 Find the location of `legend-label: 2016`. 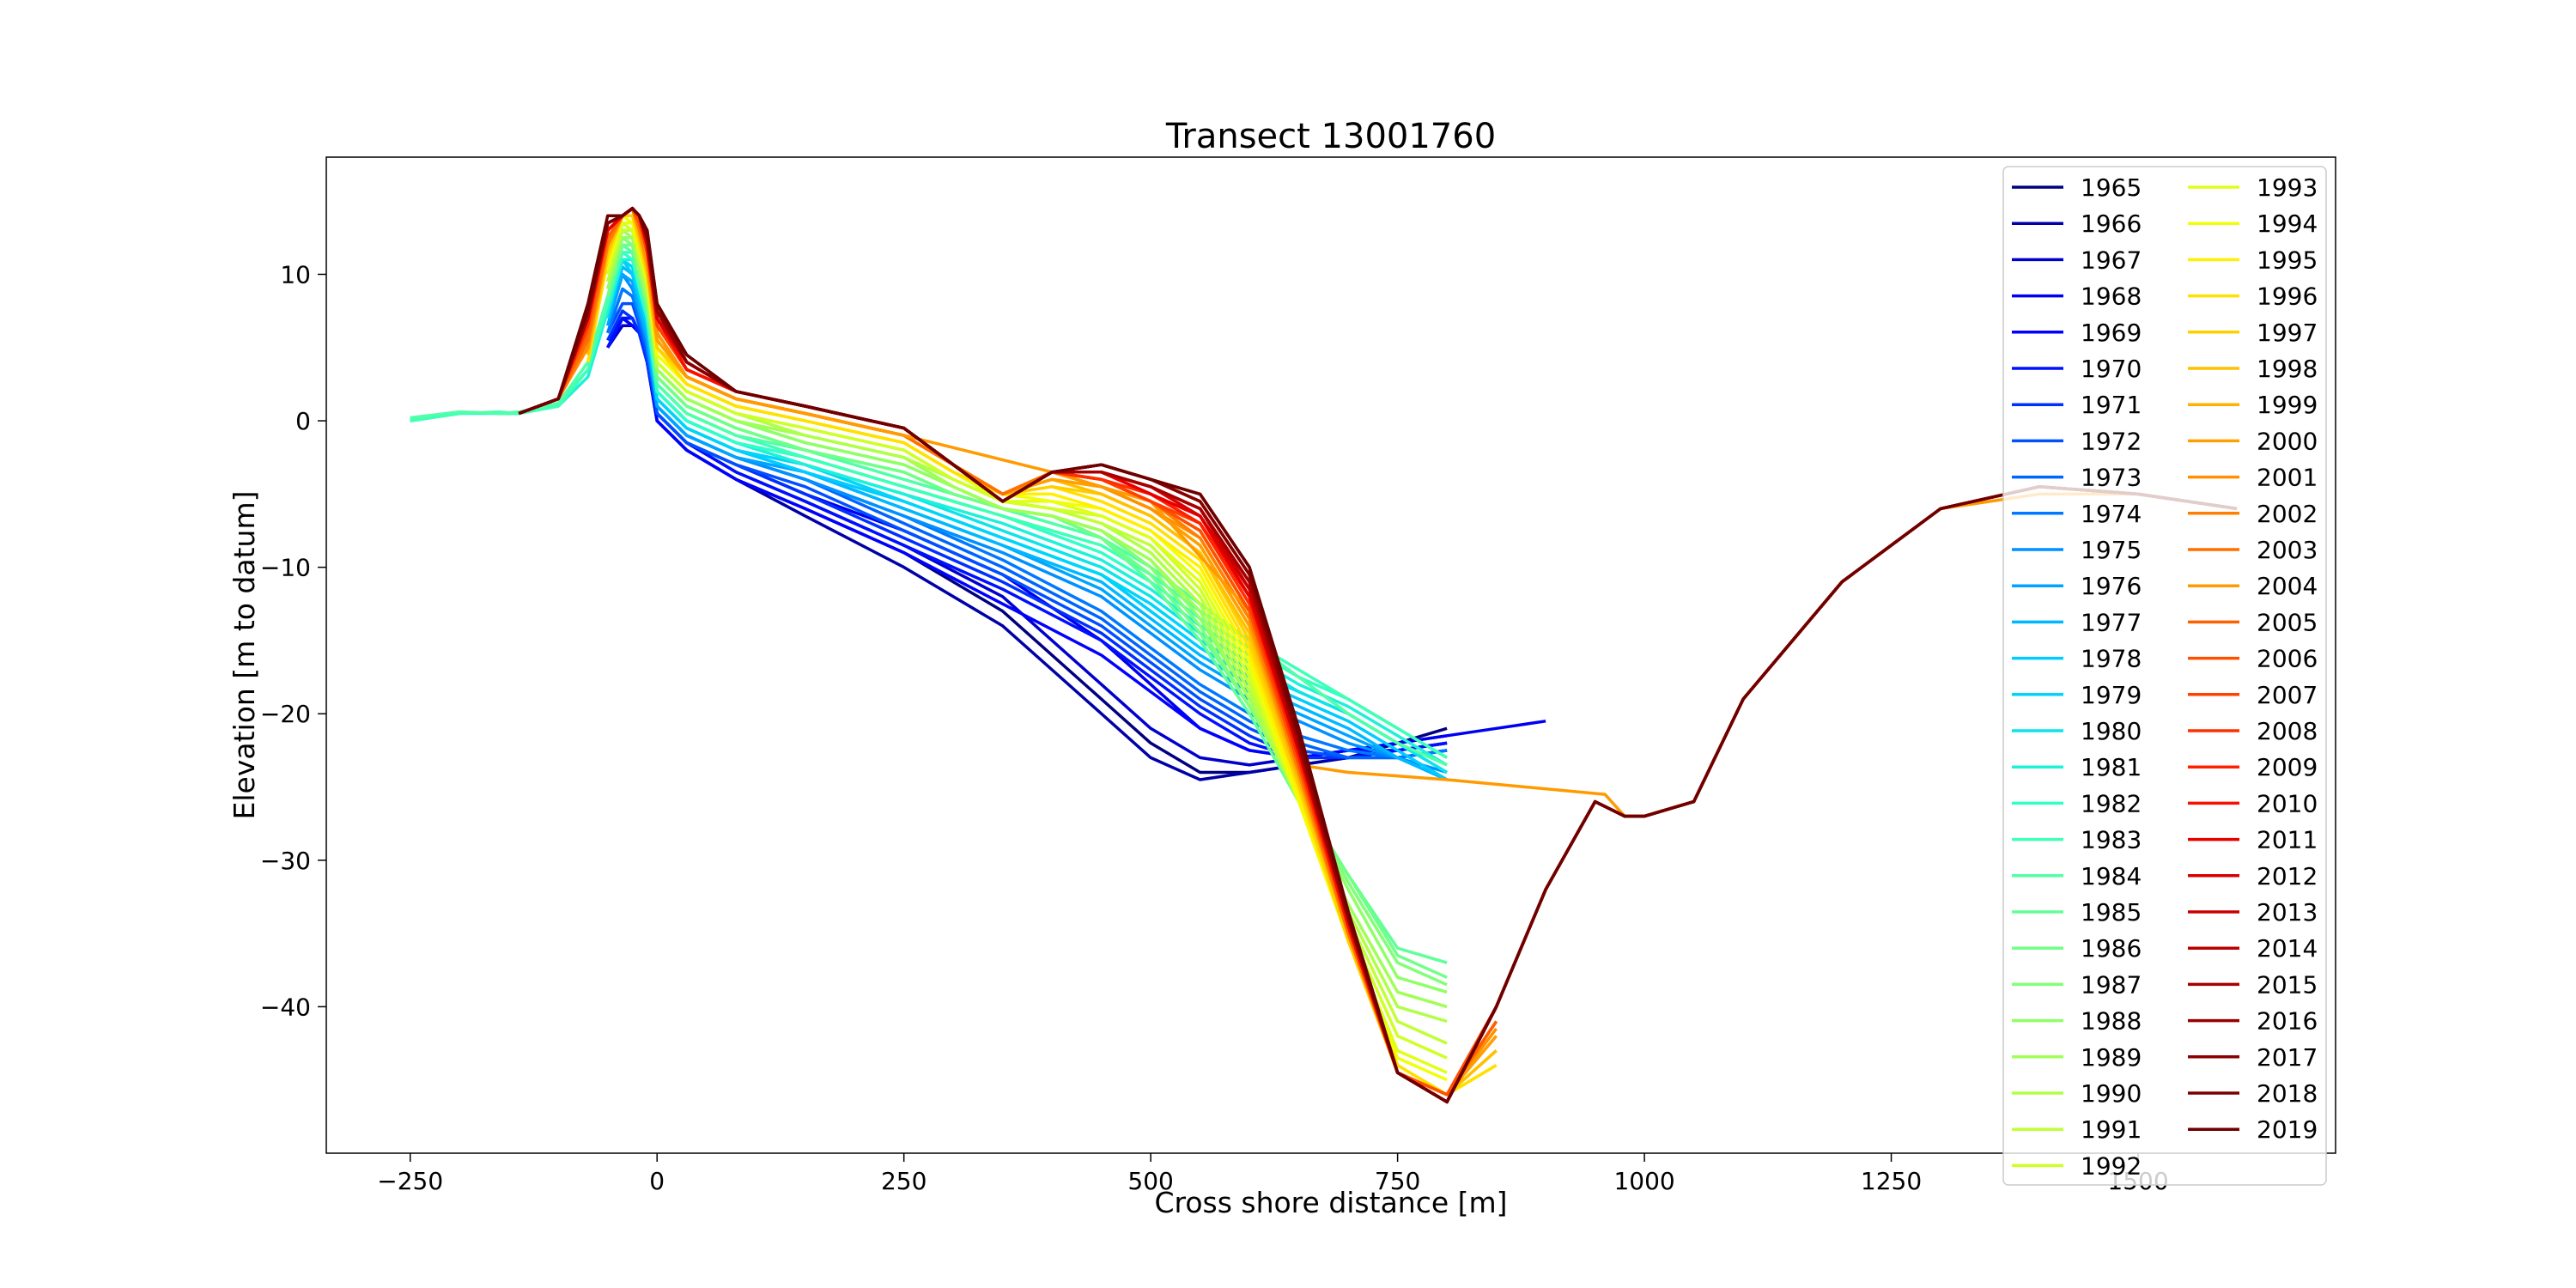

legend-label: 2016 is located at coordinates (2287, 1021).